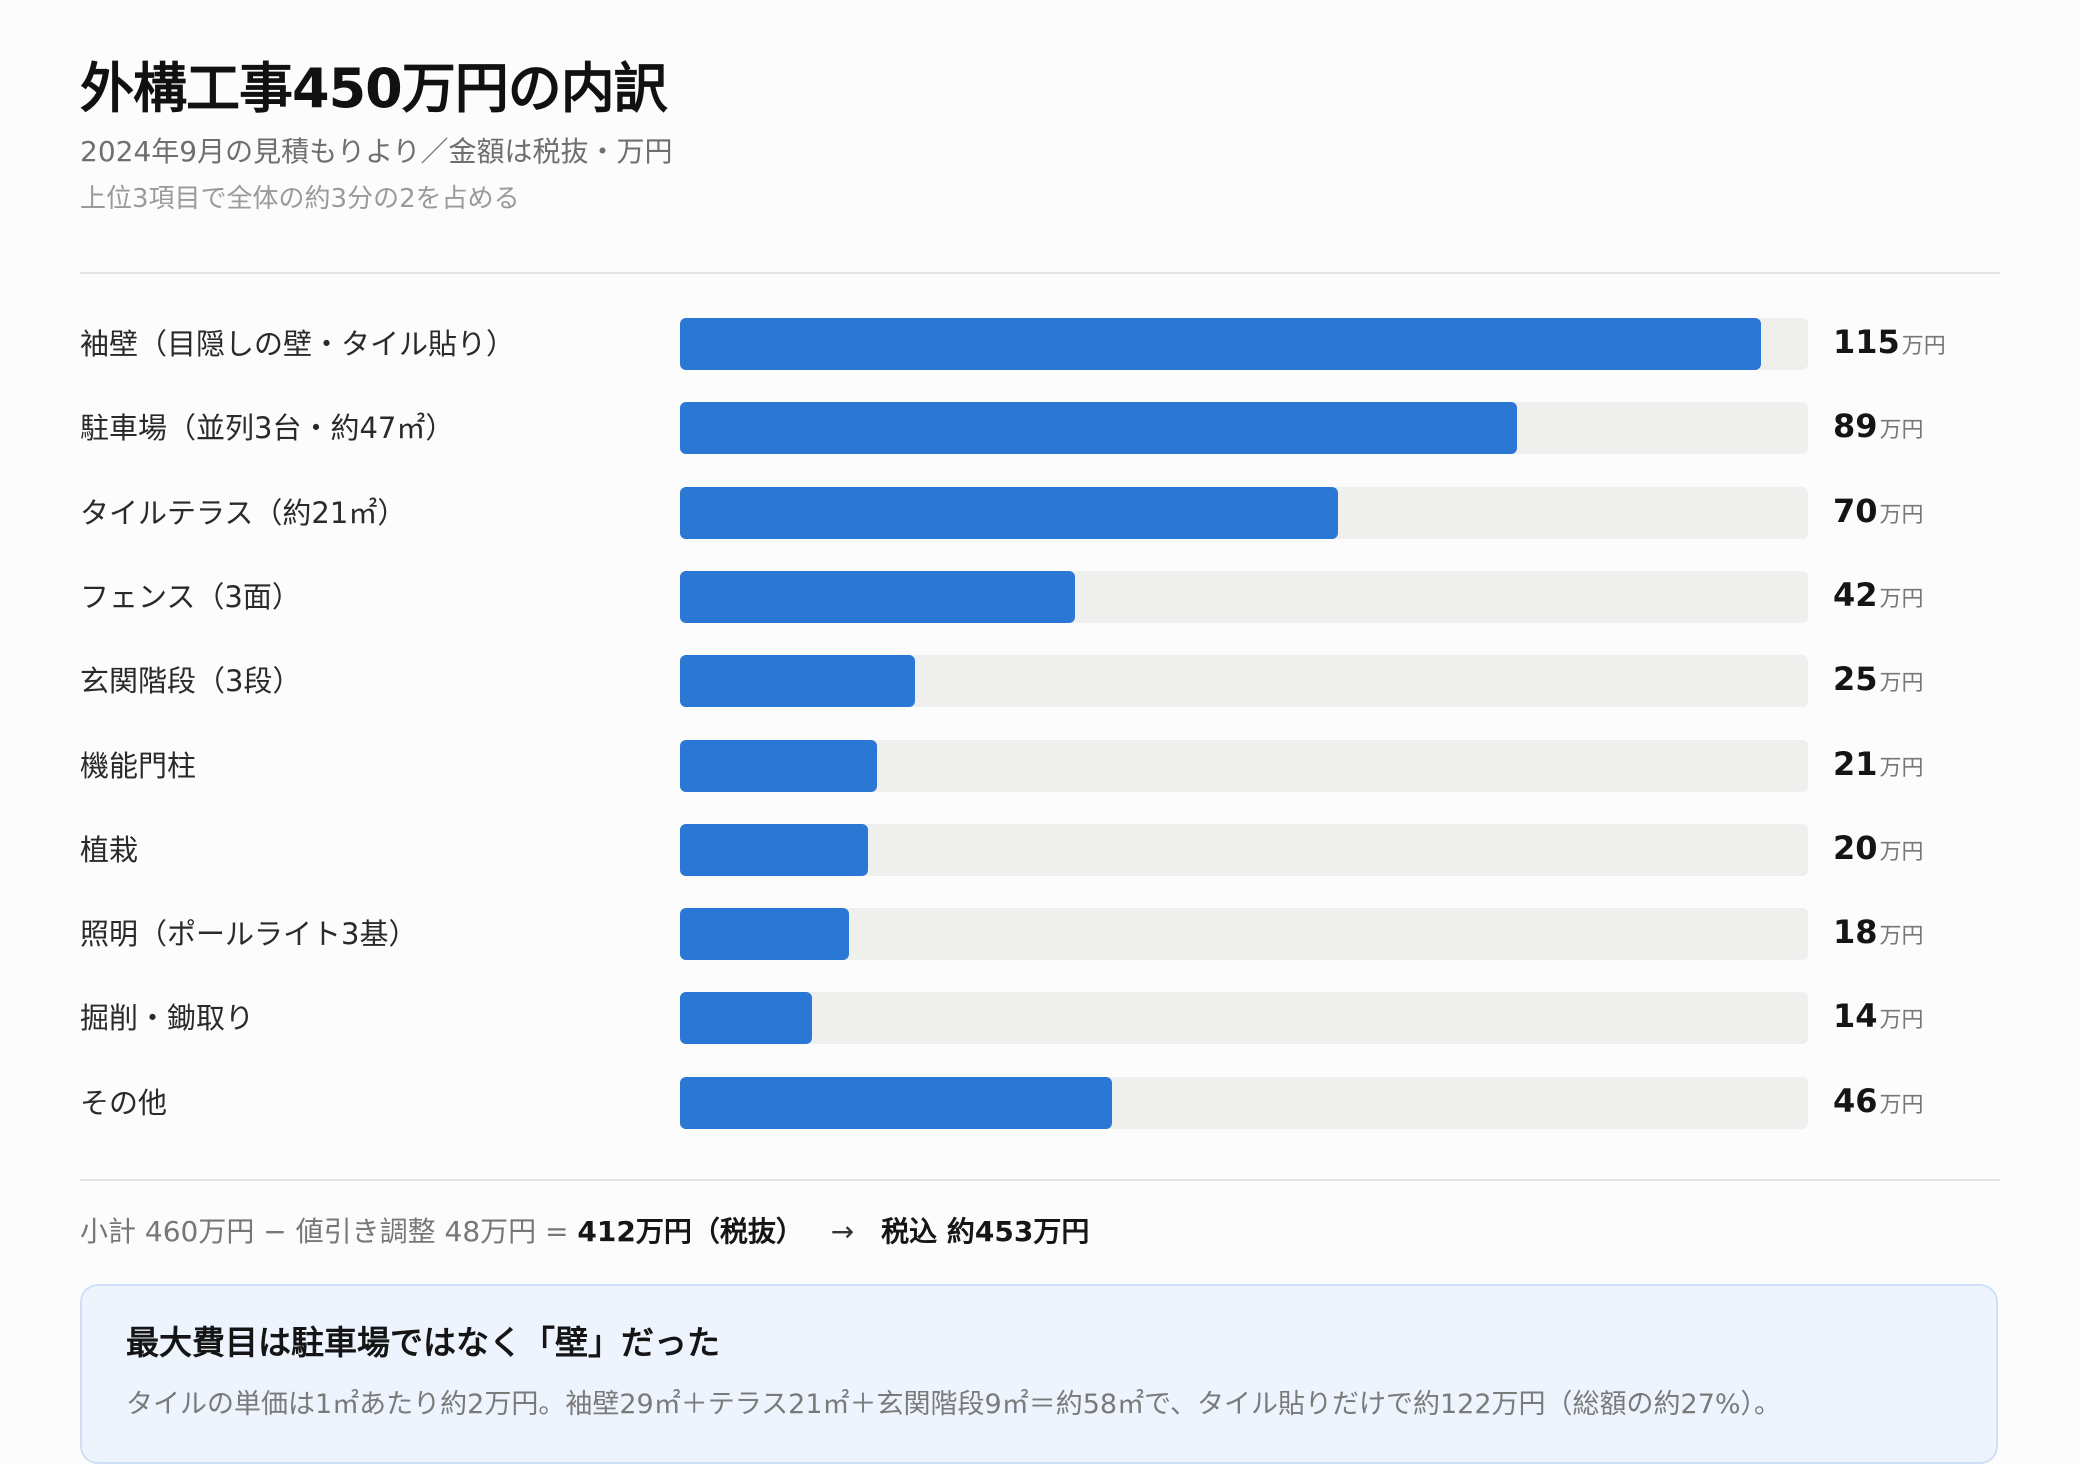 This screenshot has height=1464, width=2080. Describe the element at coordinates (1855, 932) in the screenshot. I see `value-number: 18` at that location.